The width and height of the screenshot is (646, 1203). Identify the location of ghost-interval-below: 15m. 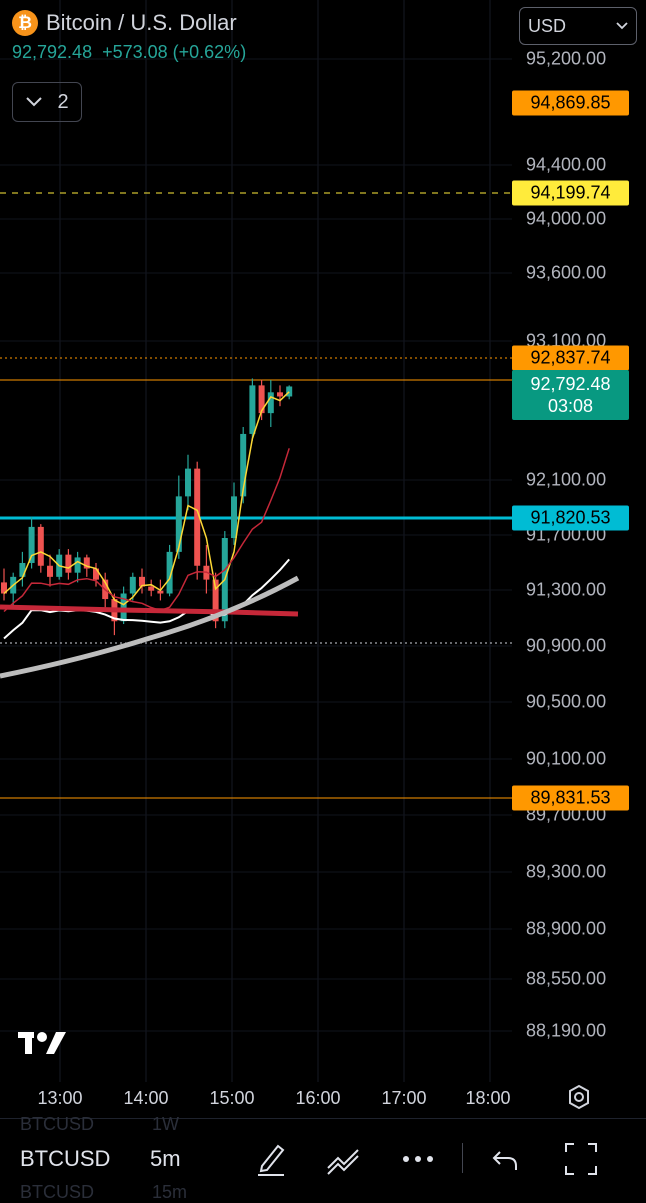
(170, 1192).